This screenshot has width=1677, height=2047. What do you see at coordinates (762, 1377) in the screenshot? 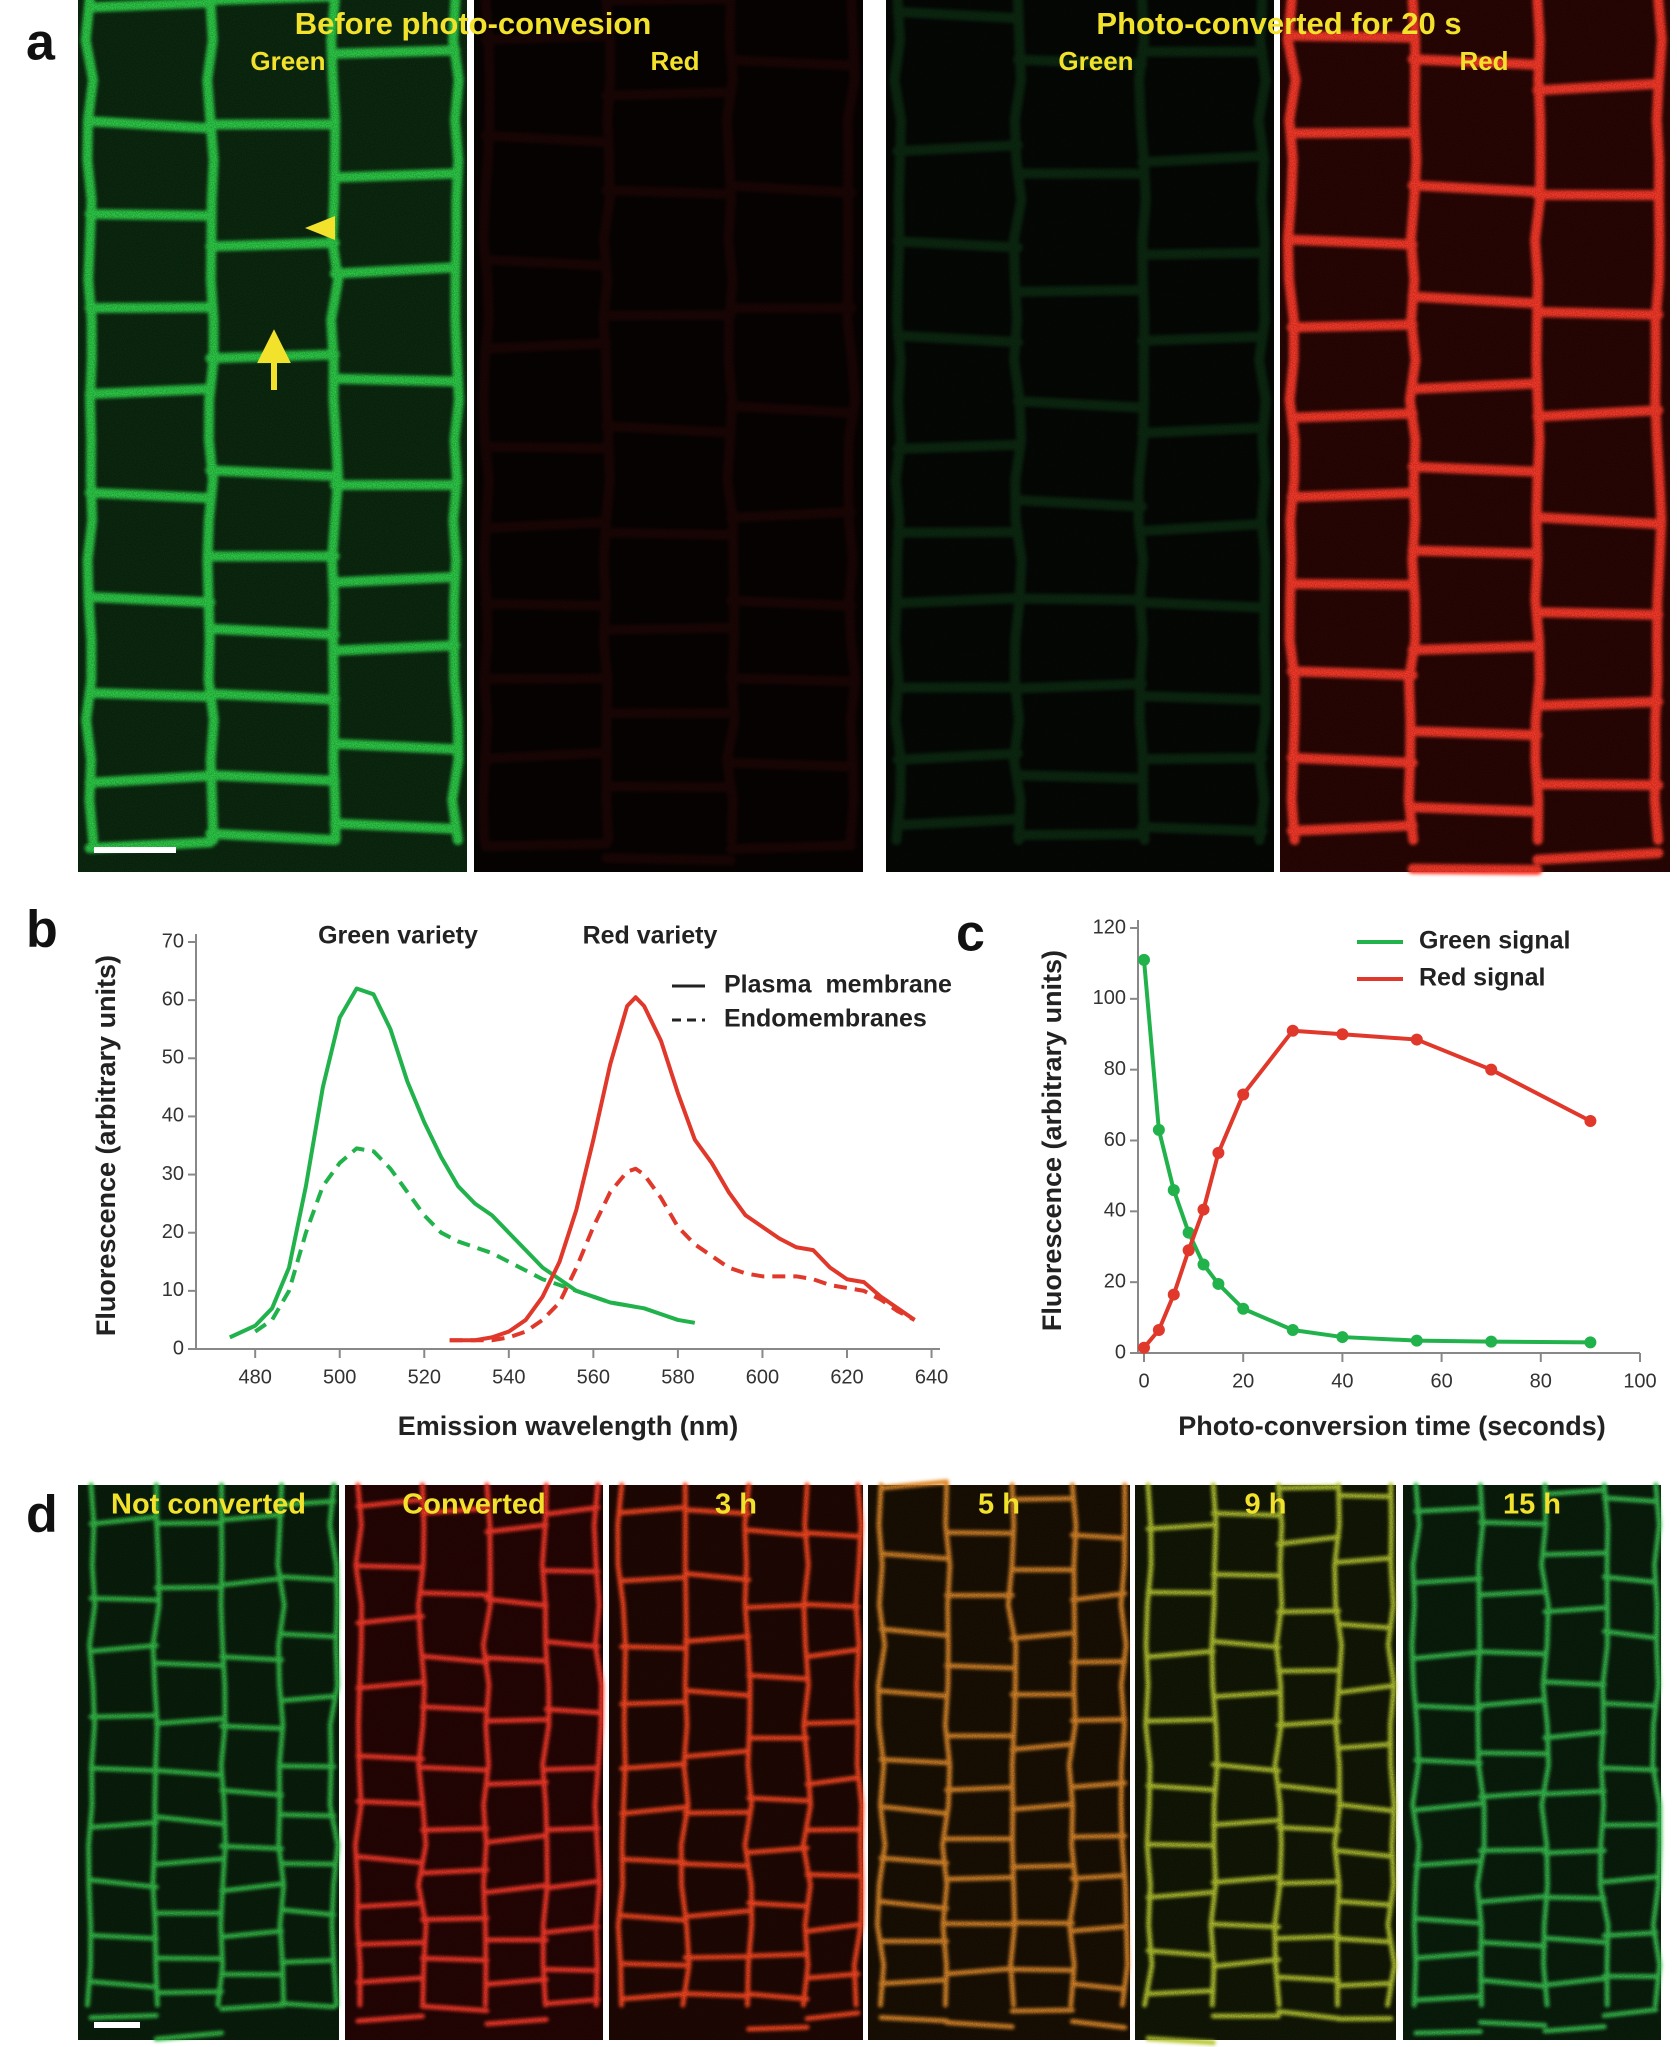
I see `x-tick-label: 600` at bounding box center [762, 1377].